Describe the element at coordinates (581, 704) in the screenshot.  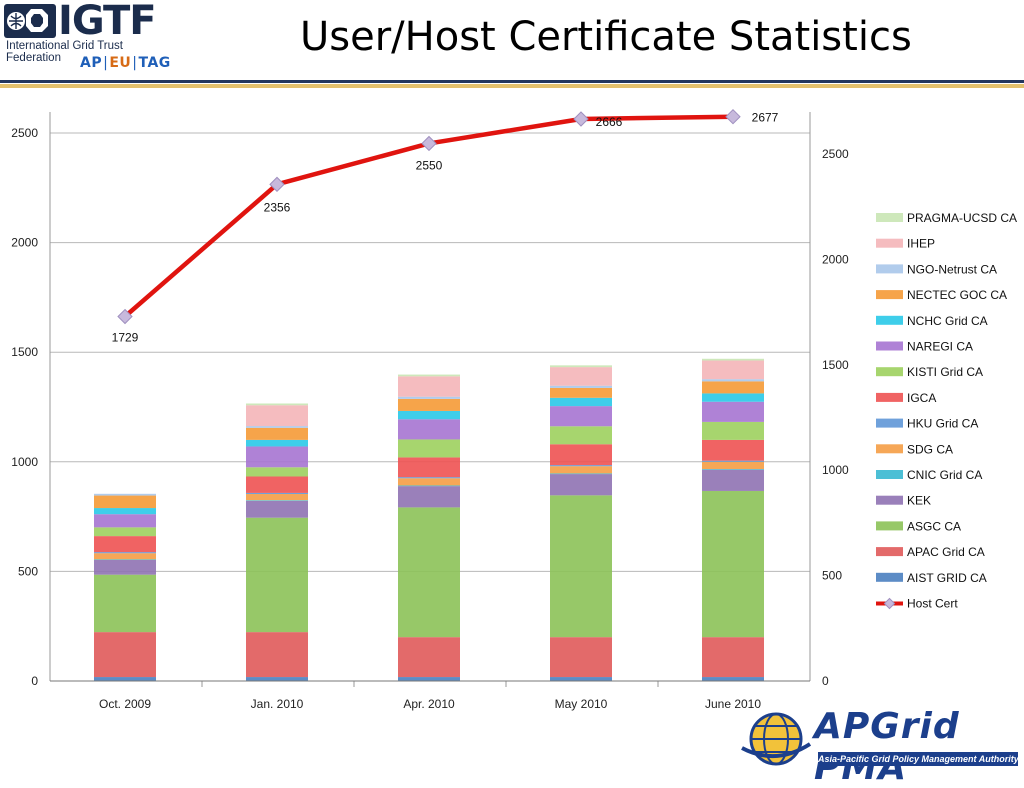
I see `x-axis-category-label: May 2010` at that location.